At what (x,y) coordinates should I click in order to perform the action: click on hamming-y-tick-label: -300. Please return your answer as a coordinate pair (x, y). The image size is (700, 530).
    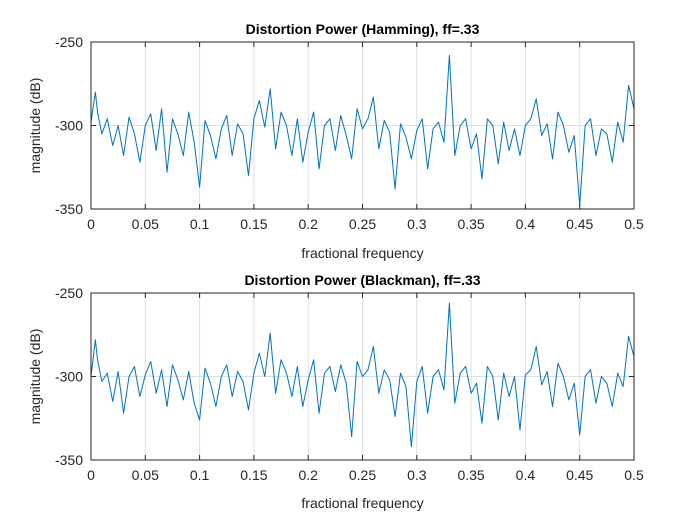
    Looking at the image, I should click on (69, 126).